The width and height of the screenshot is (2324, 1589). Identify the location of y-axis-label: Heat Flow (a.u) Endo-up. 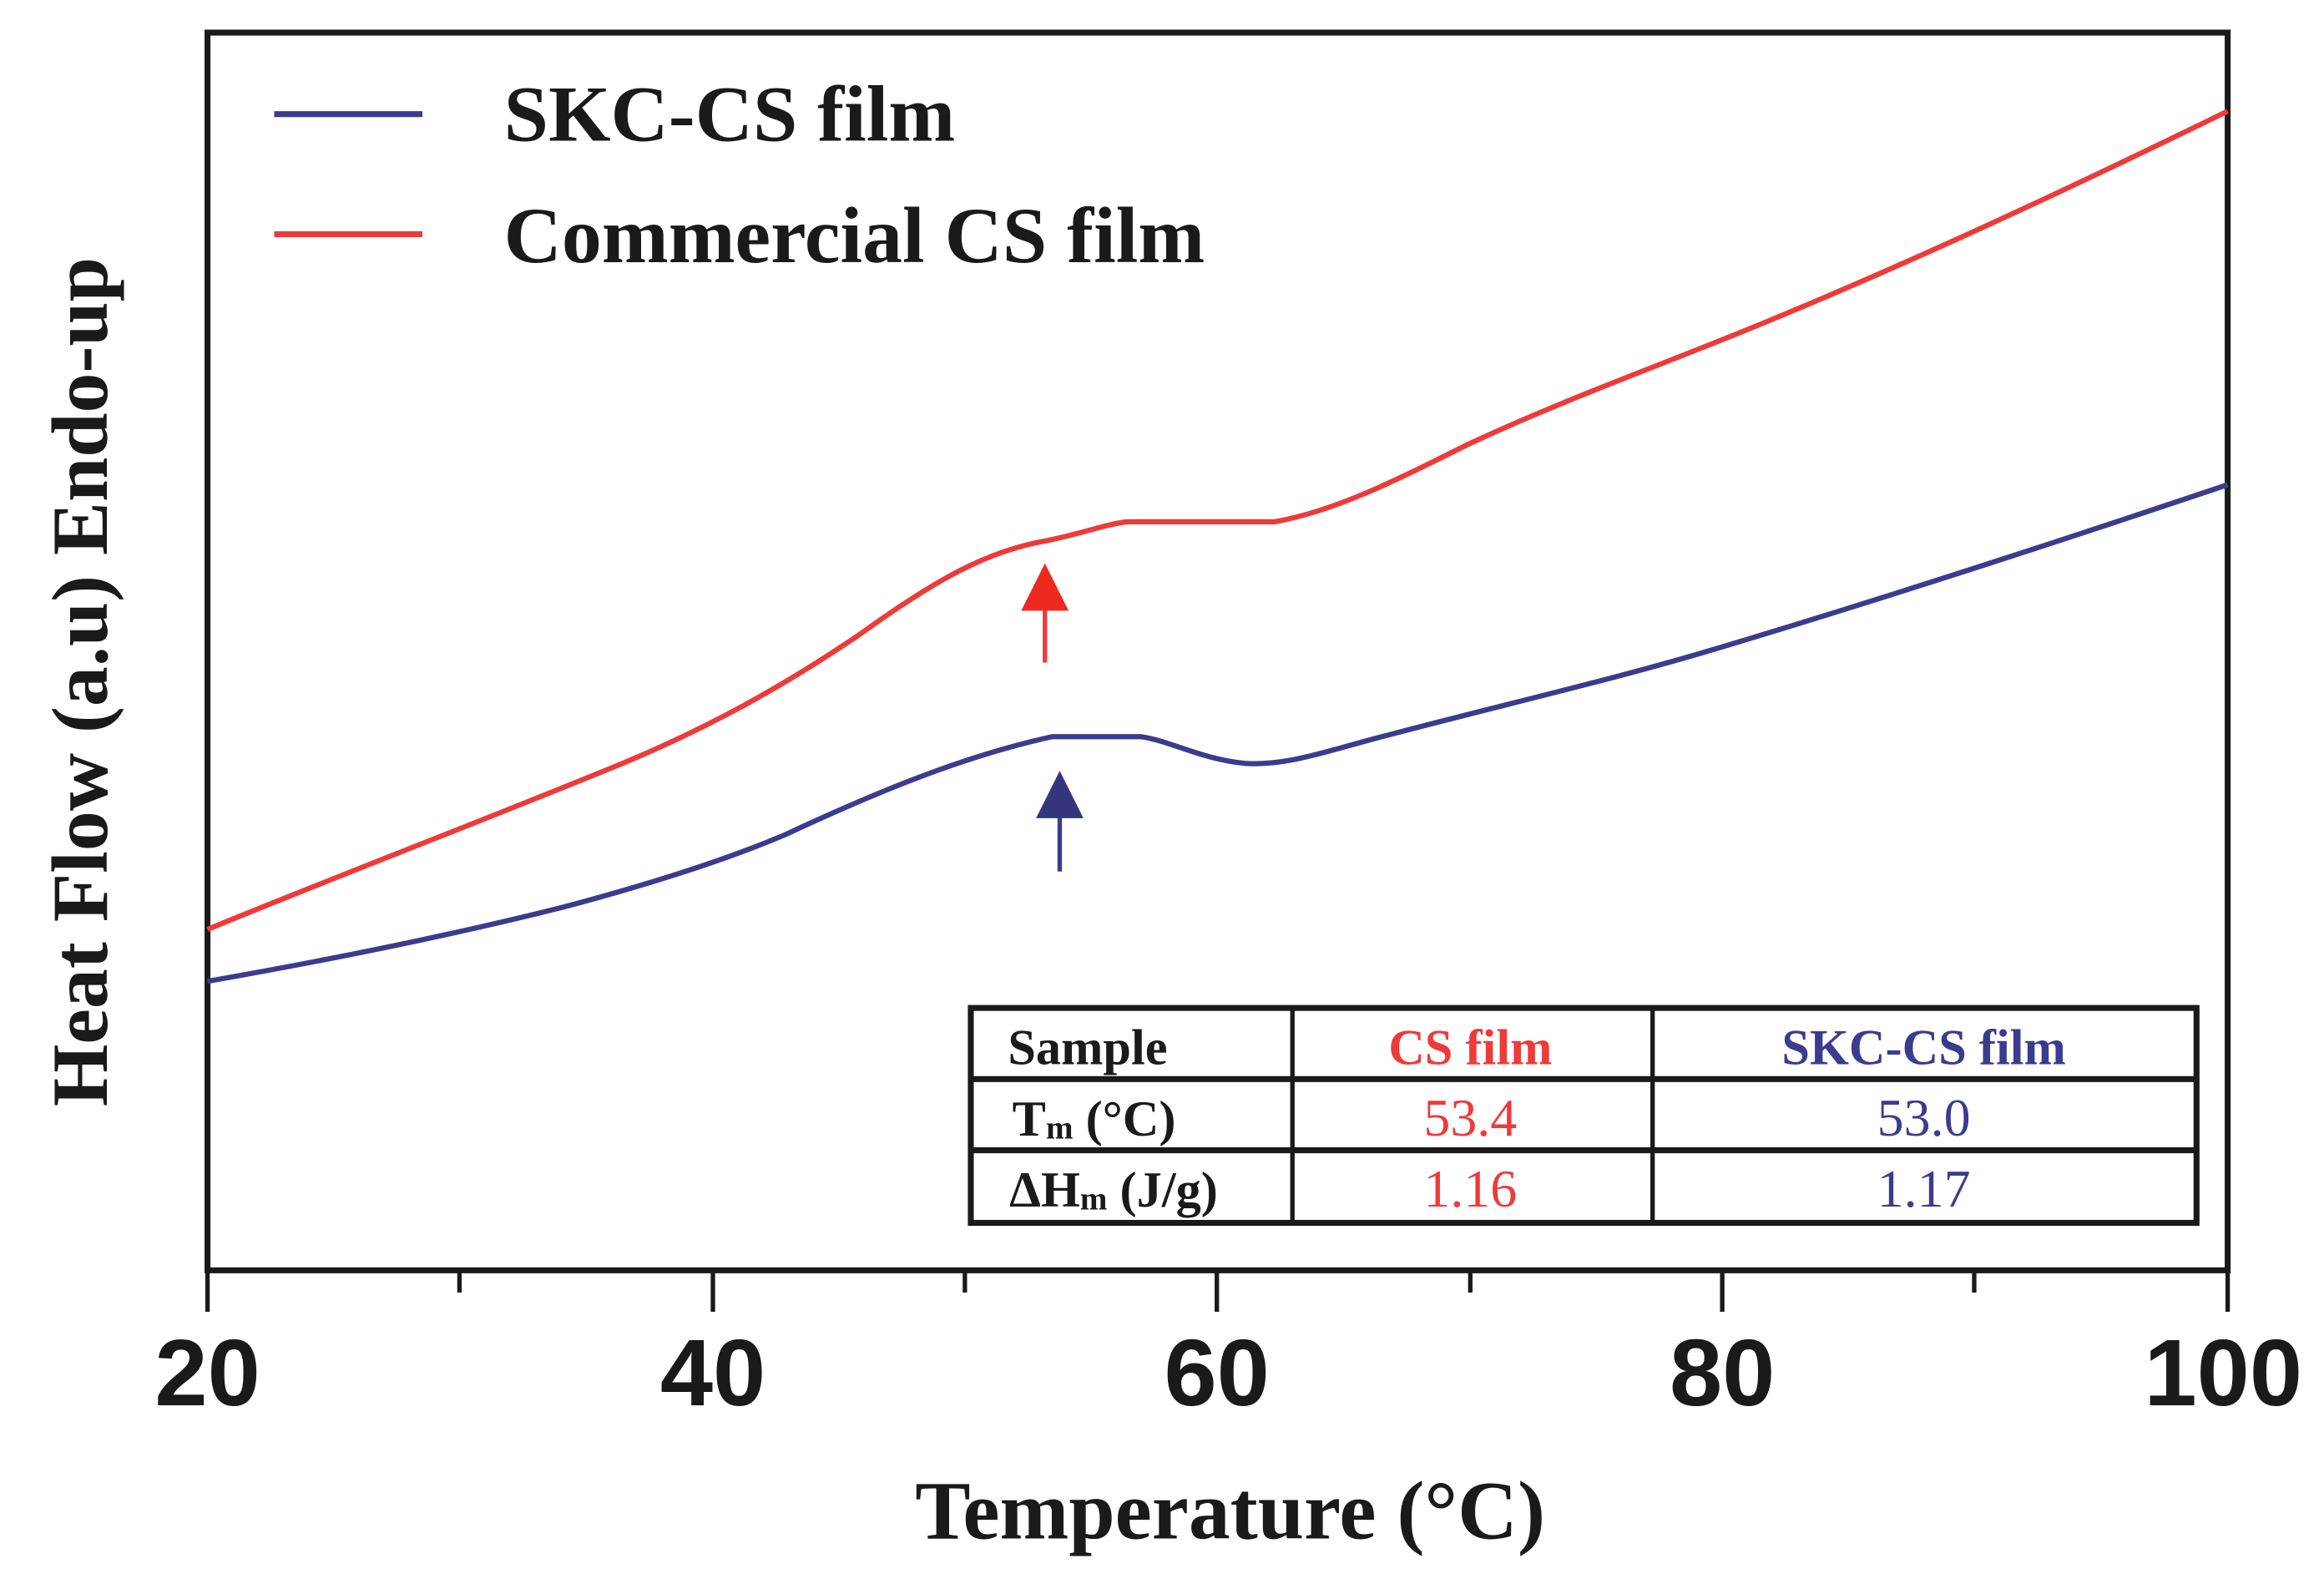
(80, 681).